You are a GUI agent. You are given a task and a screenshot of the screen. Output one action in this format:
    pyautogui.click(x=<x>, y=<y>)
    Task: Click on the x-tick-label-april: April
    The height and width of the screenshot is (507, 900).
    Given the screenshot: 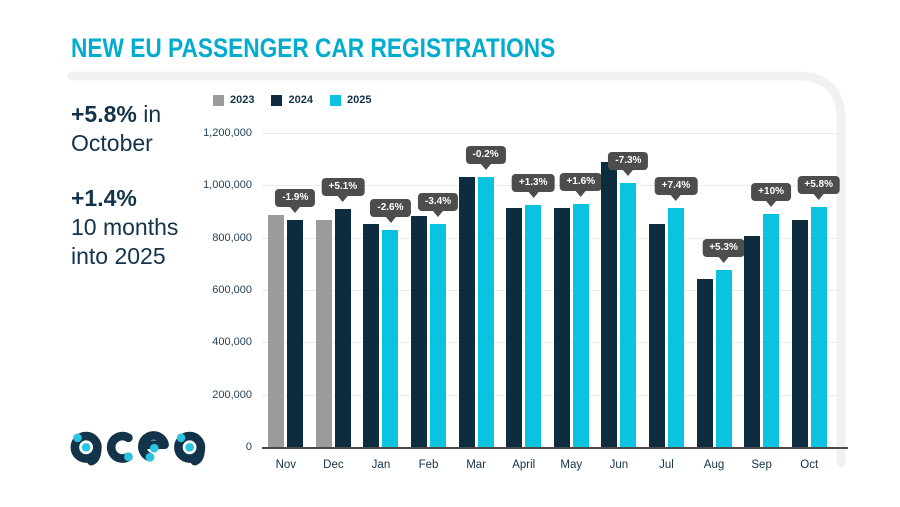 What is the action you would take?
    pyautogui.click(x=524, y=465)
    